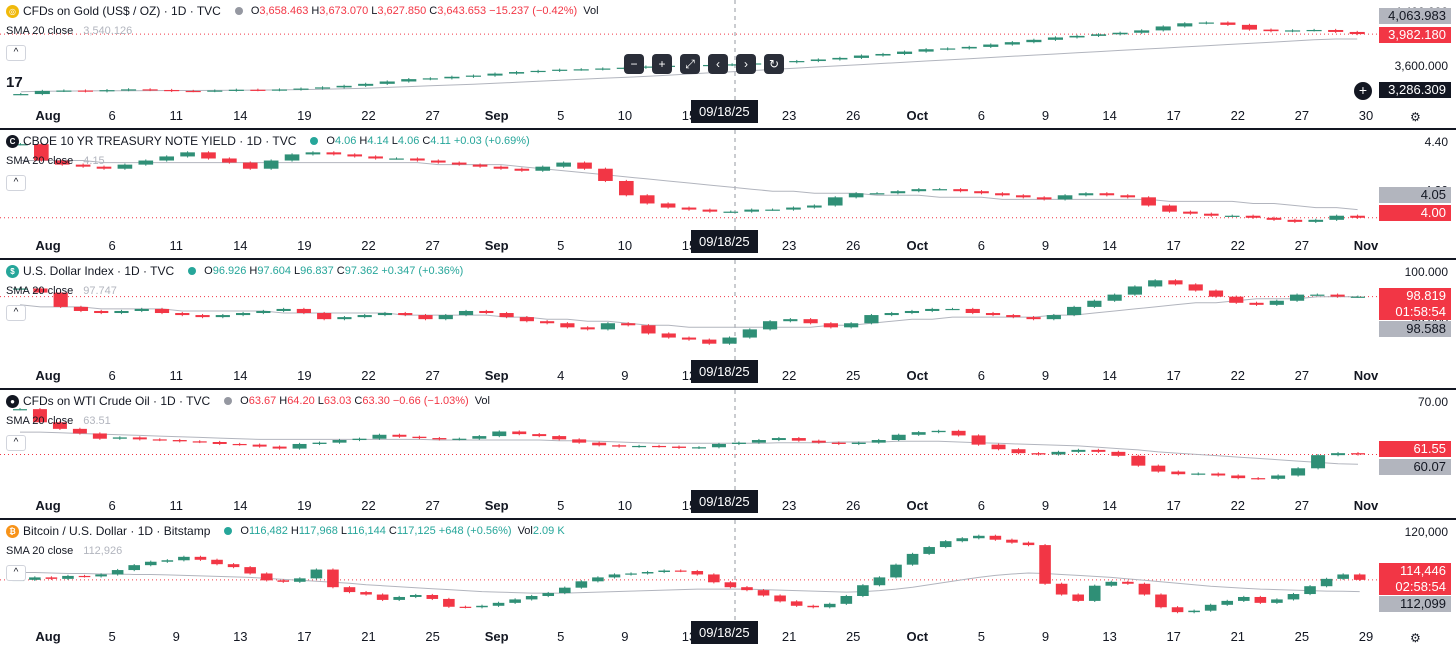 The image size is (1456, 649). What do you see at coordinates (533, 11) in the screenshot?
I see `ohlc-change: −15.237 (−0.42%)` at bounding box center [533, 11].